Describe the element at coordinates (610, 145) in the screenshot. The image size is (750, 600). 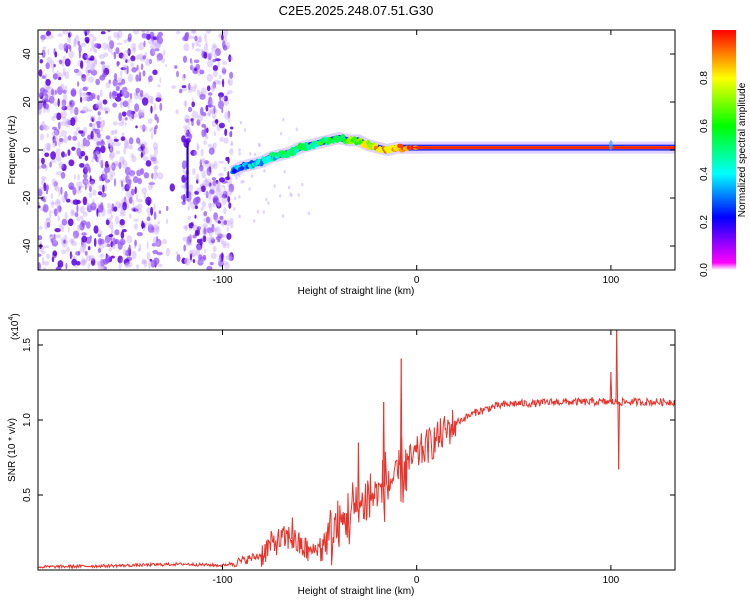
I see `tone-bump` at that location.